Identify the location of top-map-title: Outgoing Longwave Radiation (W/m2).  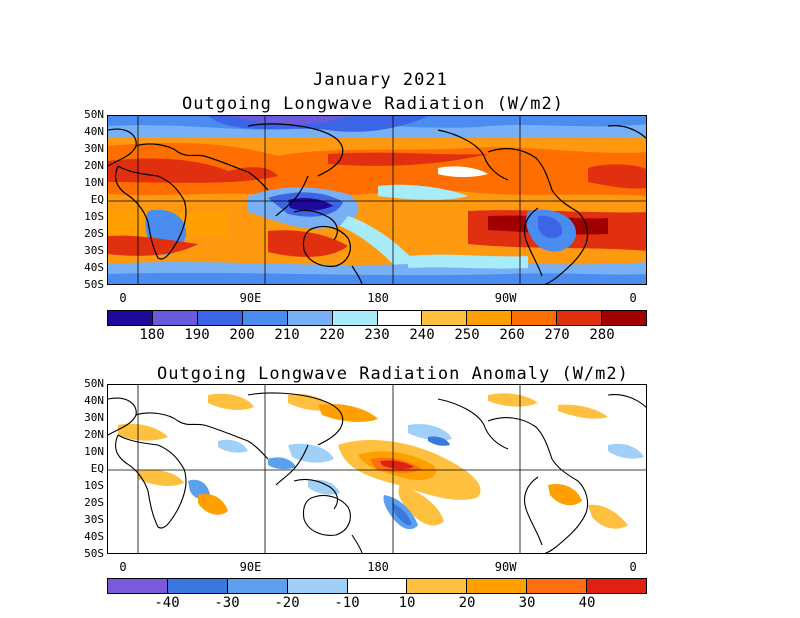
(373, 104).